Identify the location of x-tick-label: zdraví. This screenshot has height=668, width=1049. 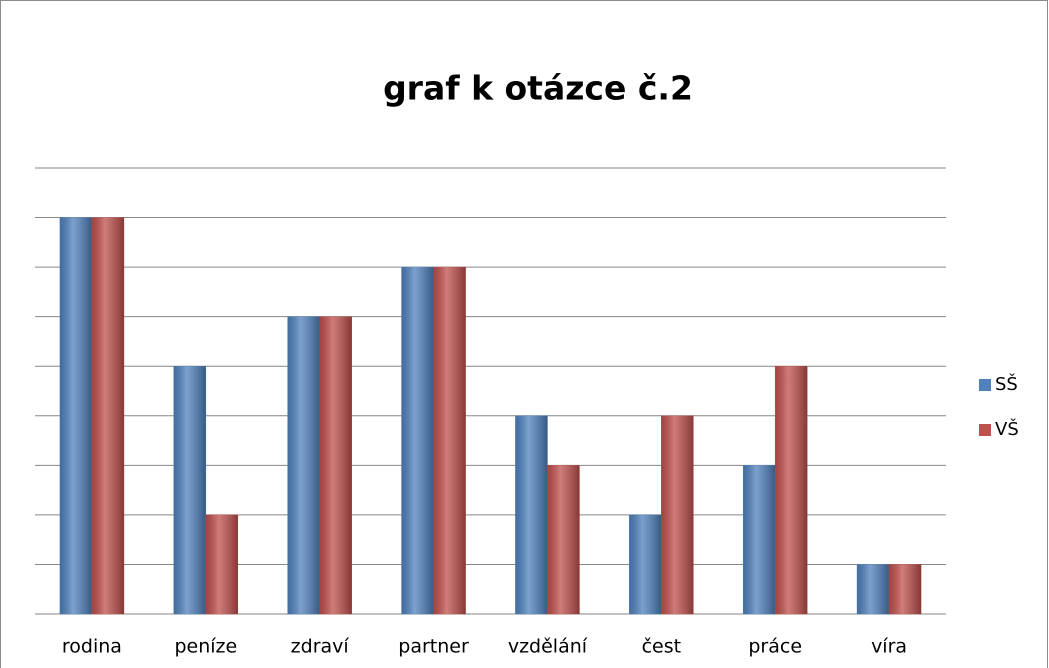
(320, 647).